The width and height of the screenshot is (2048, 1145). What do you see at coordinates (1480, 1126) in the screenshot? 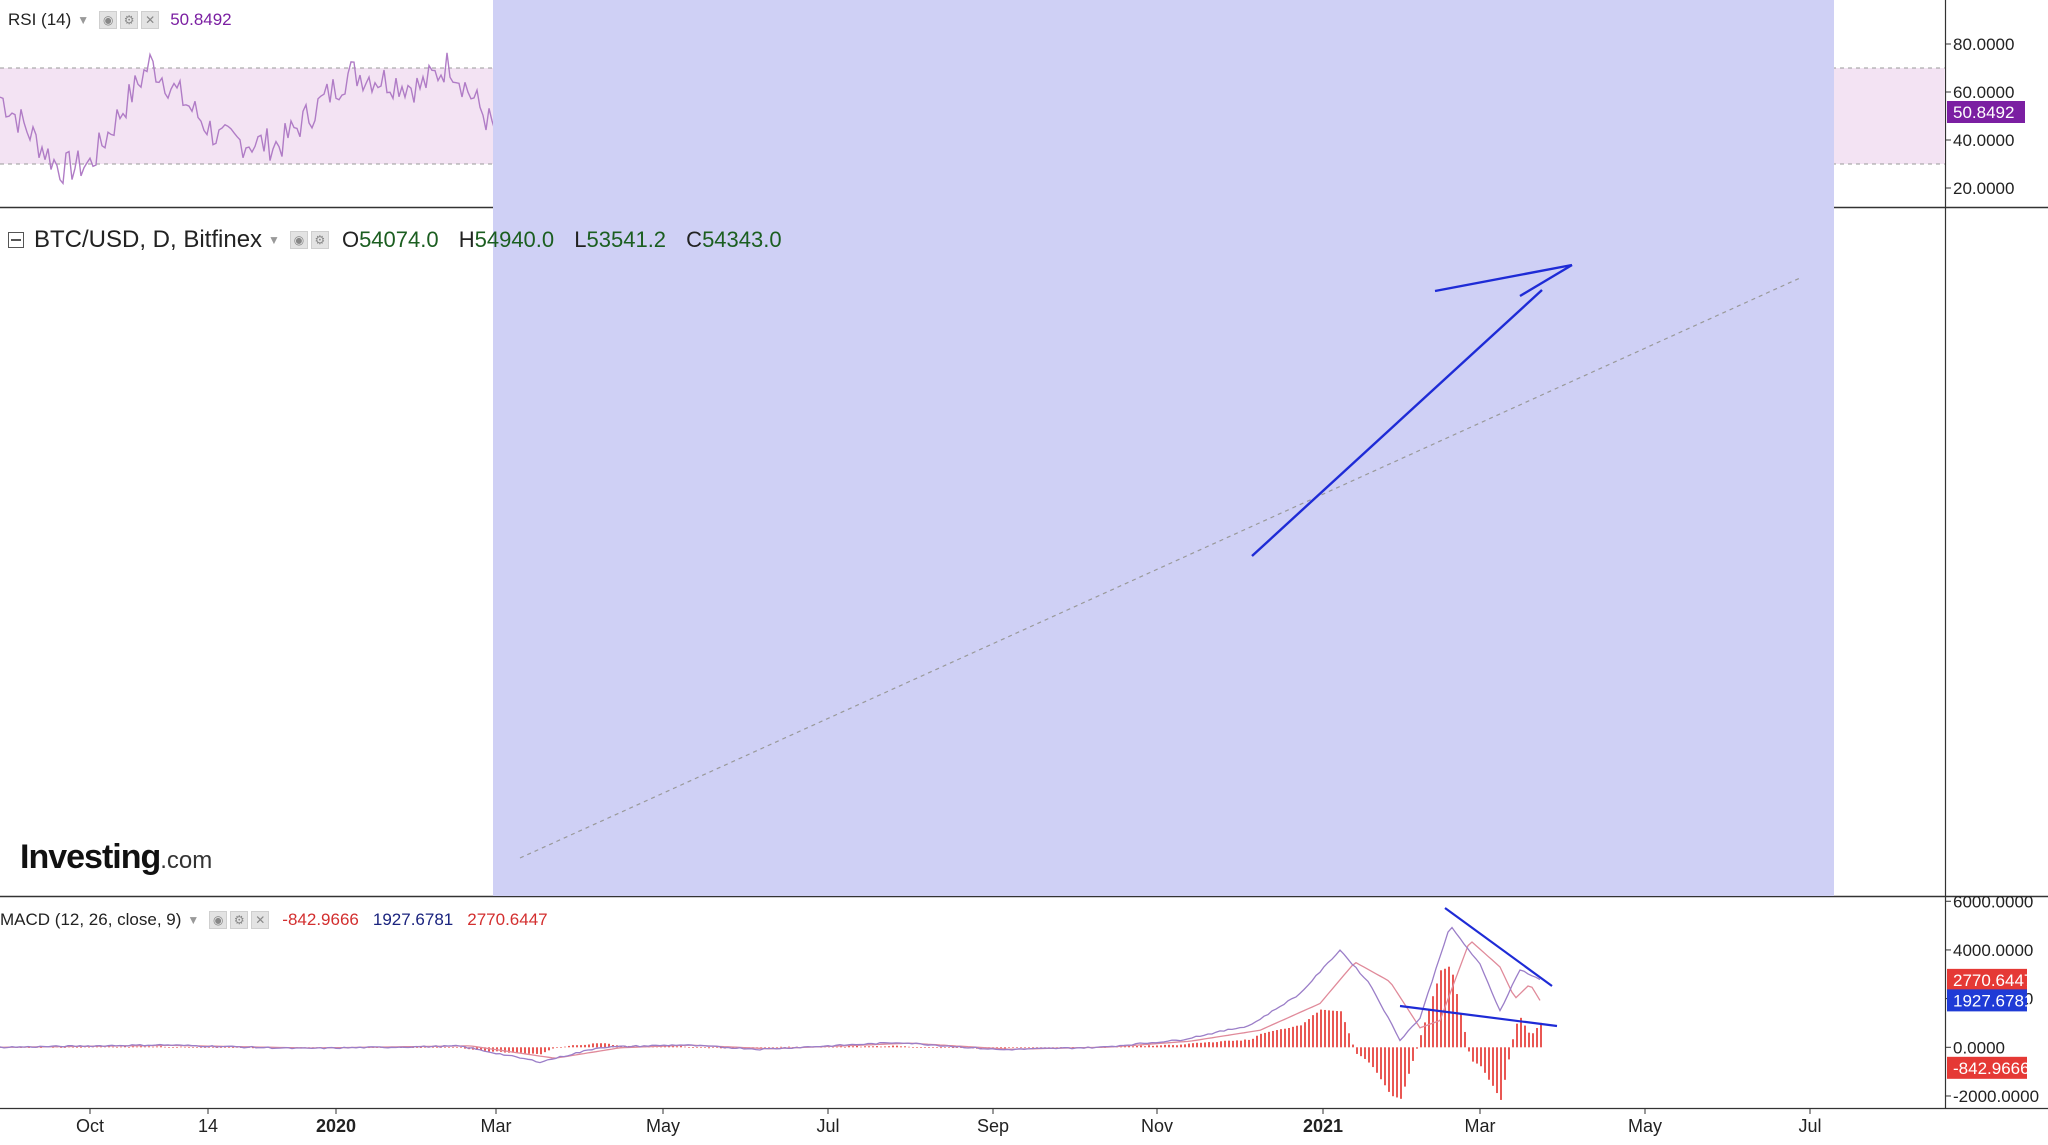
I see `time-axis-tick: Mar` at bounding box center [1480, 1126].